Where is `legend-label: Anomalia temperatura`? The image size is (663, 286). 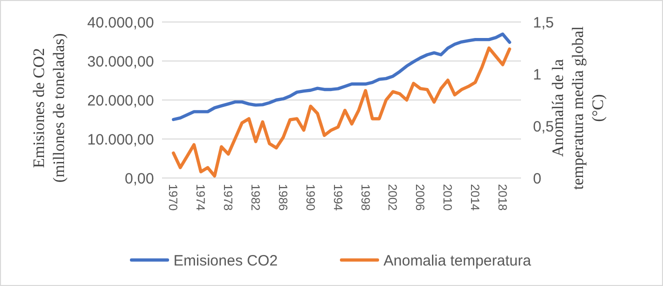
legend-label: Anomalia temperatura is located at coordinates (458, 261).